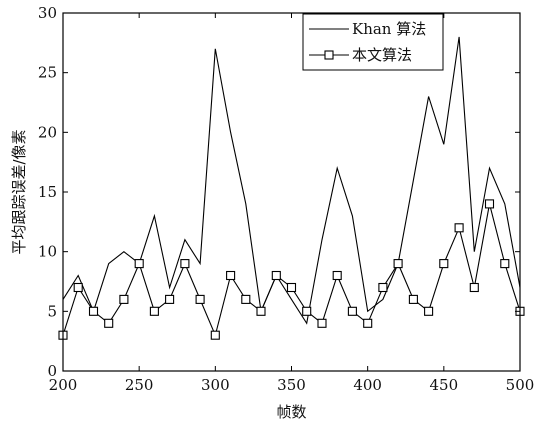 This screenshot has height=425, width=535. What do you see at coordinates (520, 385) in the screenshot?
I see `x-tick-label-6: 500` at bounding box center [520, 385].